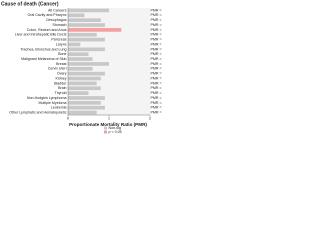 Image resolution: width=320 pixels, height=240 pixels. Describe the element at coordinates (62, 74) in the screenshot. I see `y-tick-label: Ovary` at that location.